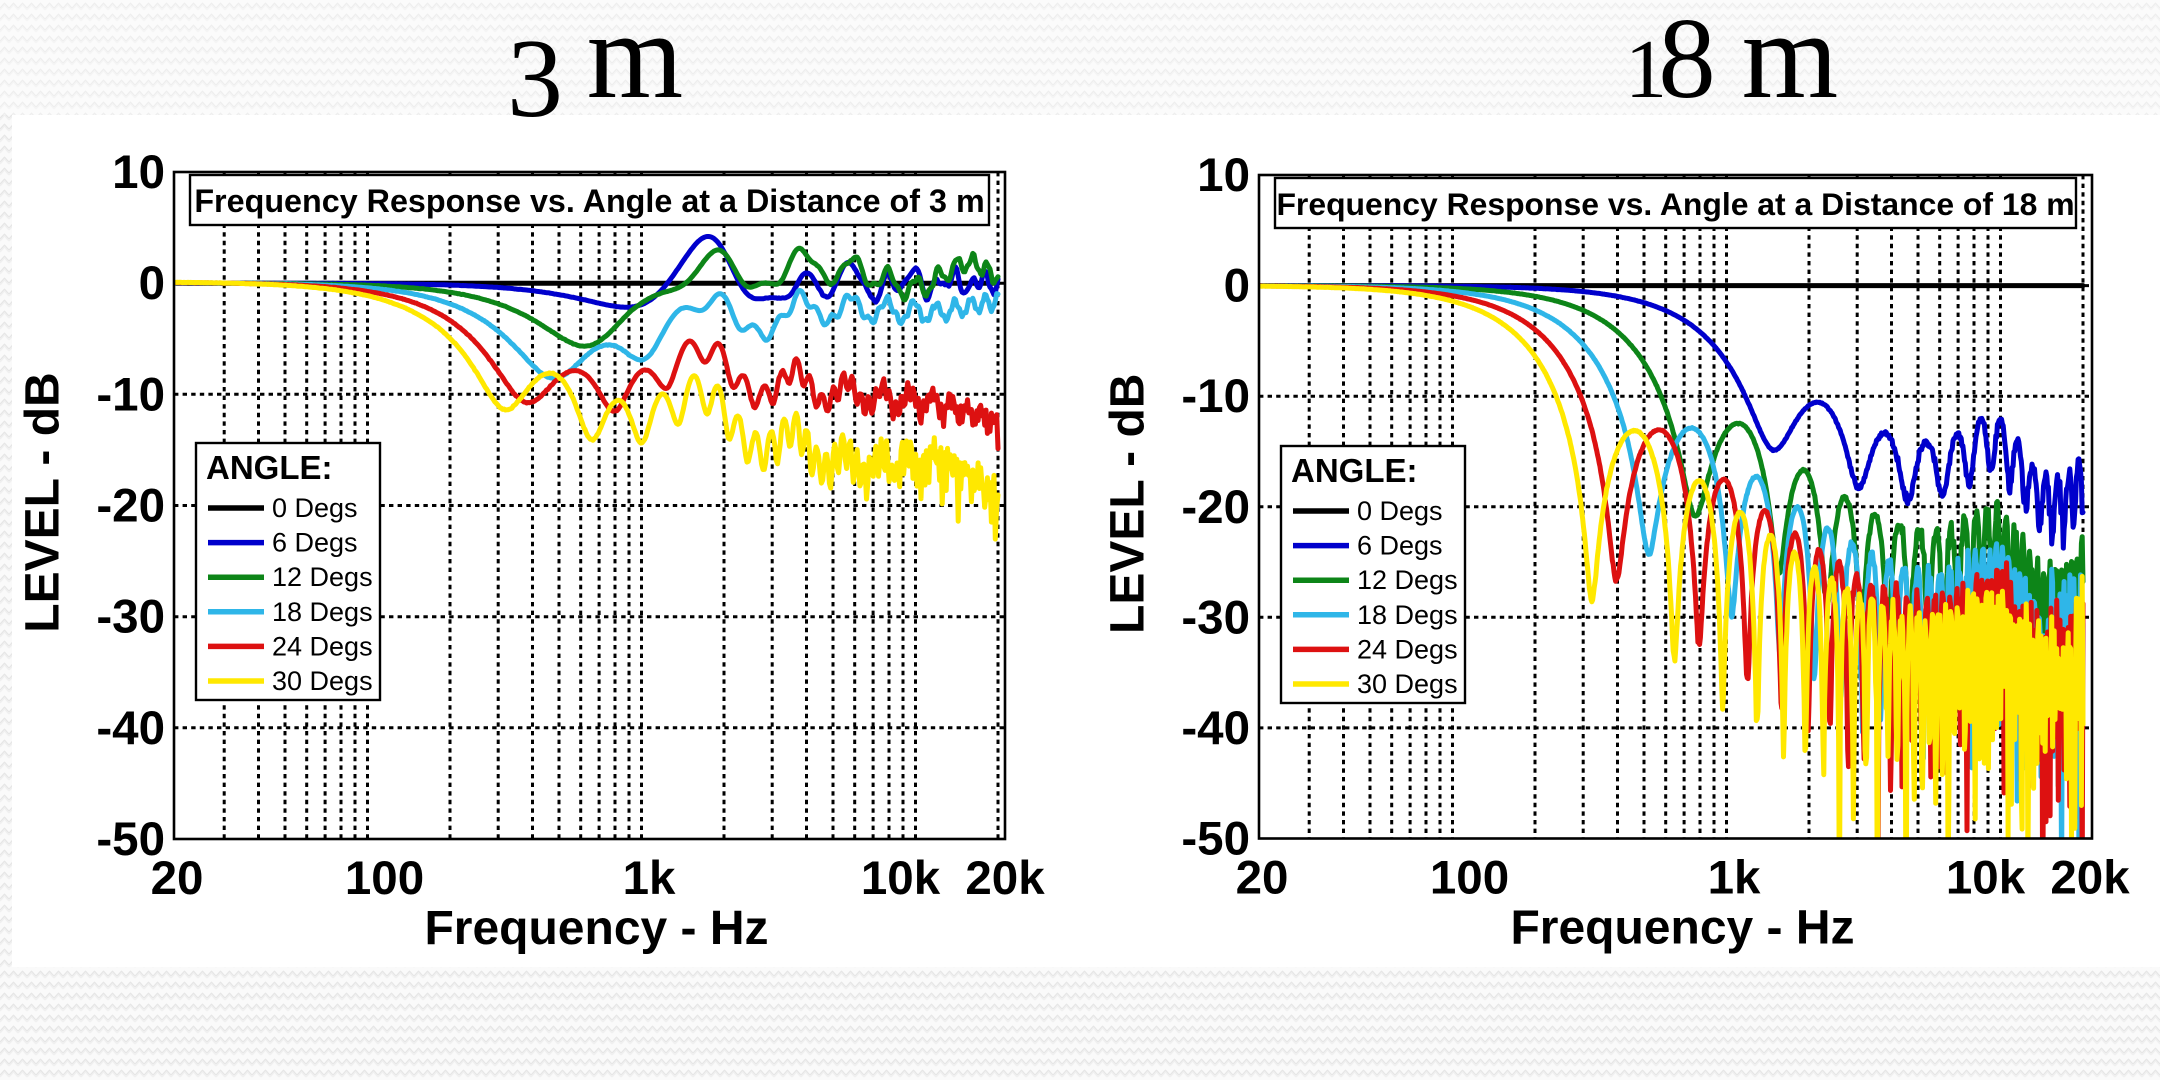  What do you see at coordinates (1687, 61) in the screenshot?
I see `svg-text: 8` at bounding box center [1687, 61].